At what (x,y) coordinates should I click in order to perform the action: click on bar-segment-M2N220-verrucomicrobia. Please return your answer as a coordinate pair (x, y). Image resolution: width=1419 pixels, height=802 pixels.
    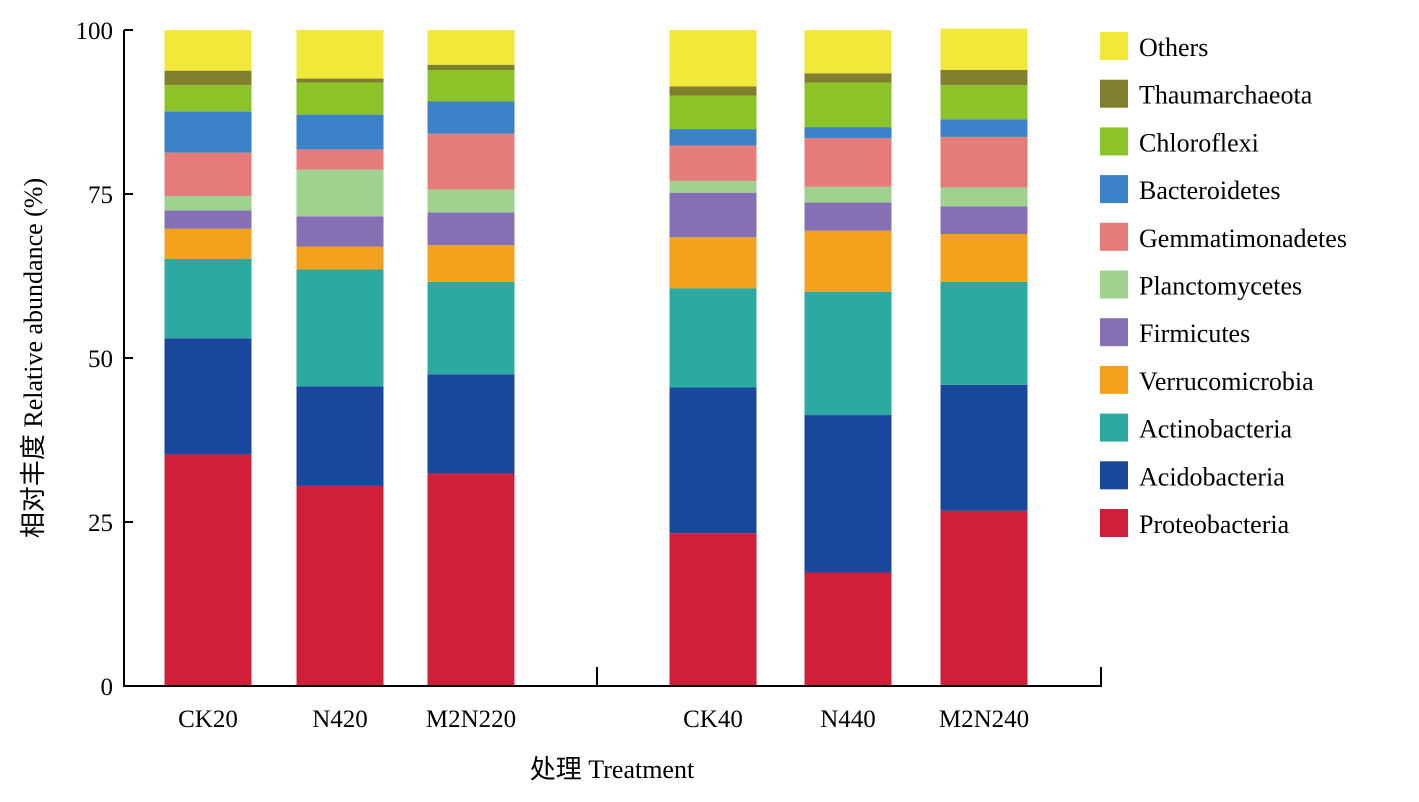
    Looking at the image, I should click on (471, 263).